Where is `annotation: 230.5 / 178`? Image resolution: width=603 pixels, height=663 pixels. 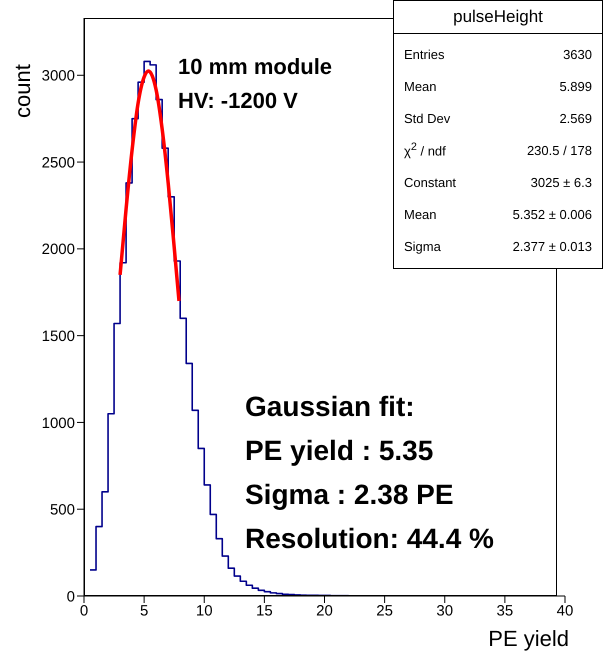 annotation: 230.5 / 178 is located at coordinates (559, 150).